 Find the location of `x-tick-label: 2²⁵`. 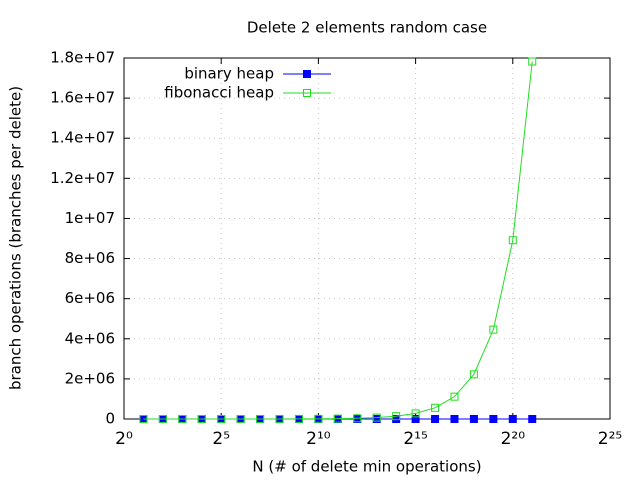

x-tick-label: 2²⁵ is located at coordinates (610, 439).